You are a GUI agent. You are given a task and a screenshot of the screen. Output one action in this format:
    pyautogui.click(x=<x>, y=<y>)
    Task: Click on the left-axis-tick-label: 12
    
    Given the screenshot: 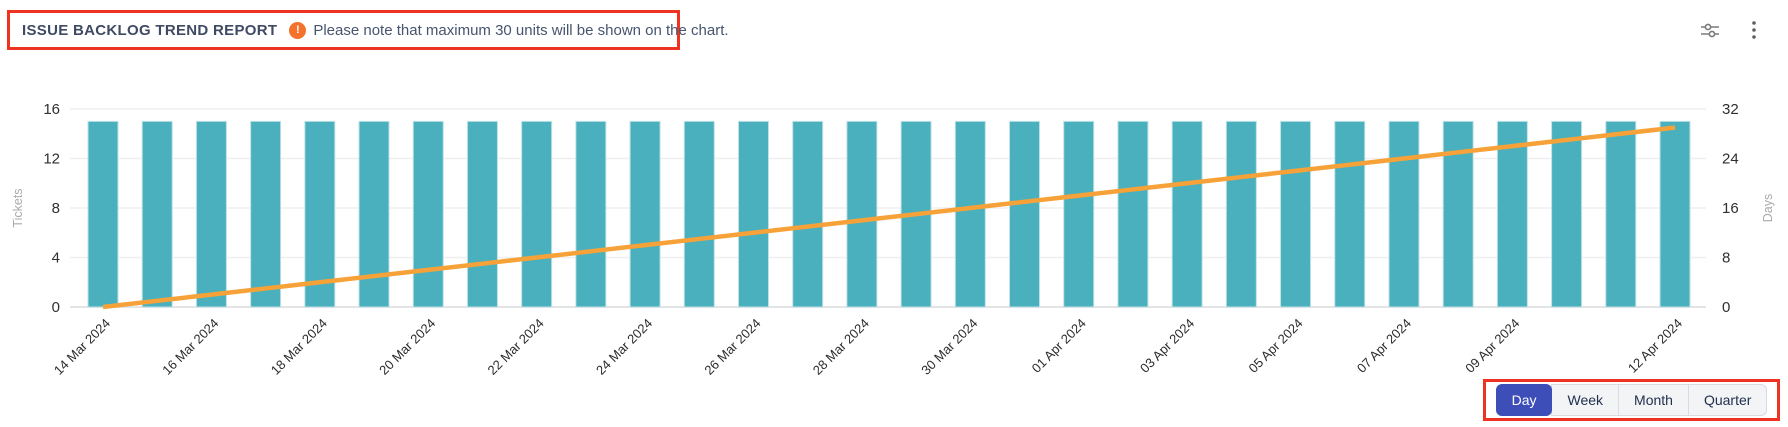 What is the action you would take?
    pyautogui.click(x=51, y=159)
    